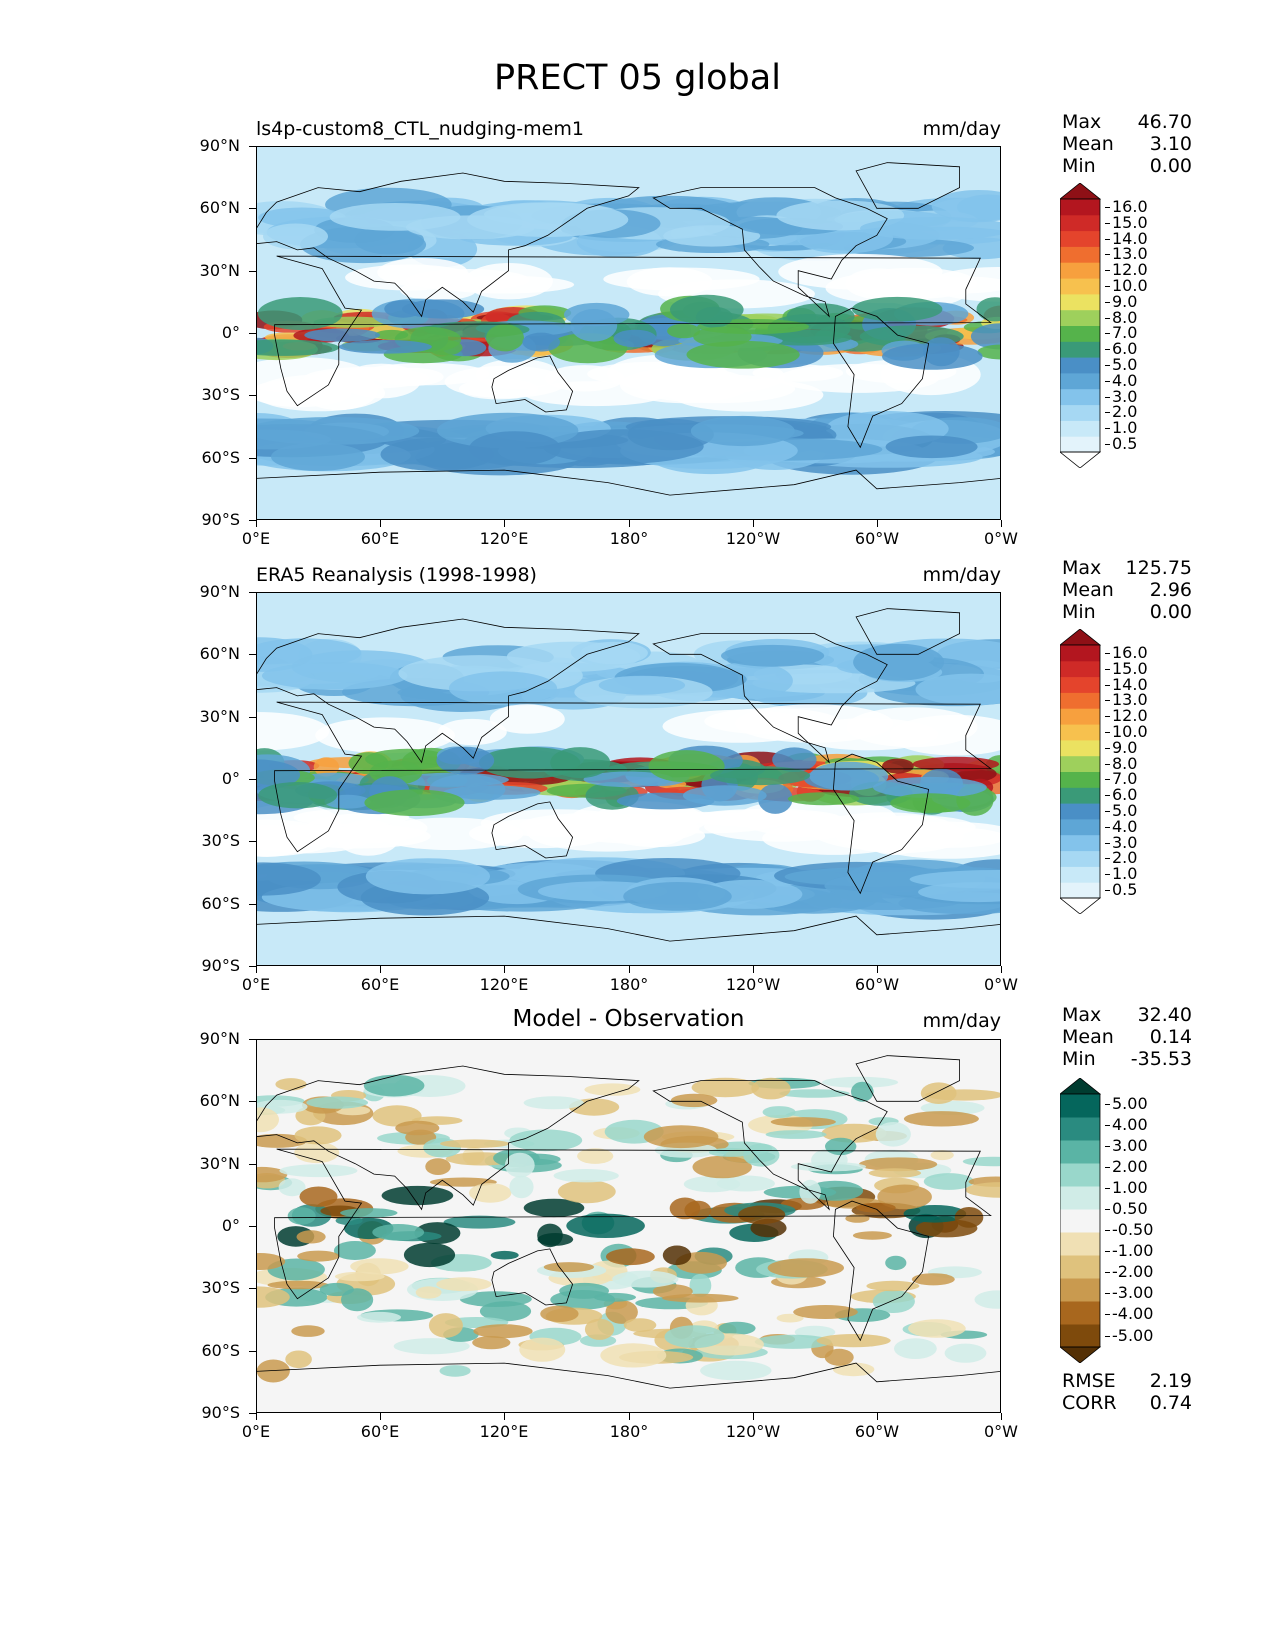 The height and width of the screenshot is (1650, 1275). Describe the element at coordinates (1127, 122) in the screenshot. I see `stat-row: Max 46.70` at that location.